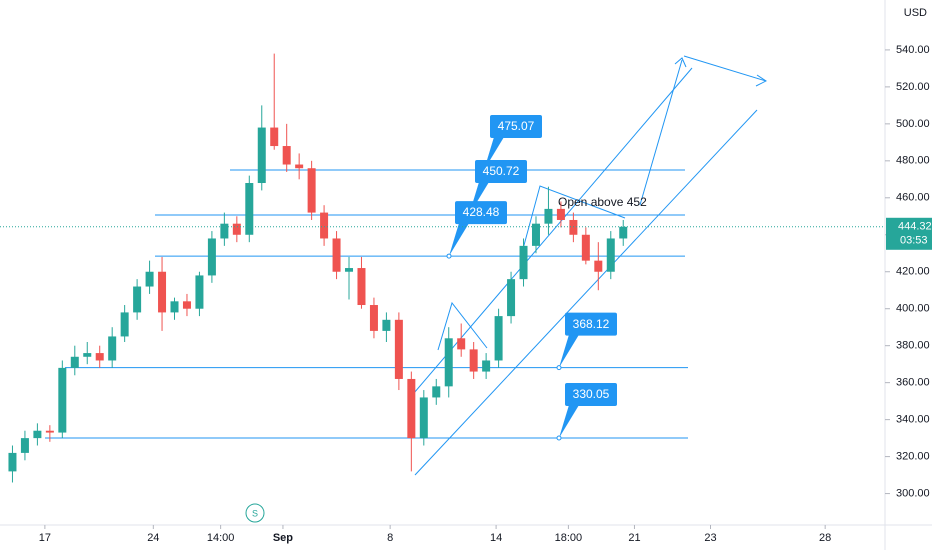 The image size is (932, 555). I want to click on x-tick-label: Sep, so click(283, 538).